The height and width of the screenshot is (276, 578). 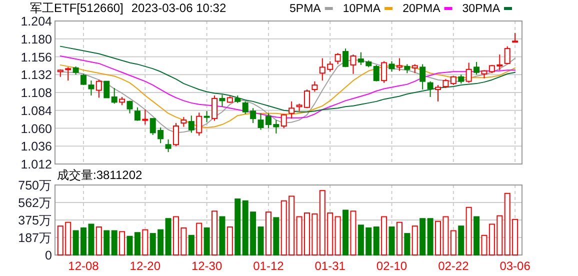 I want to click on y-tick-label: 375万, so click(x=35, y=221).